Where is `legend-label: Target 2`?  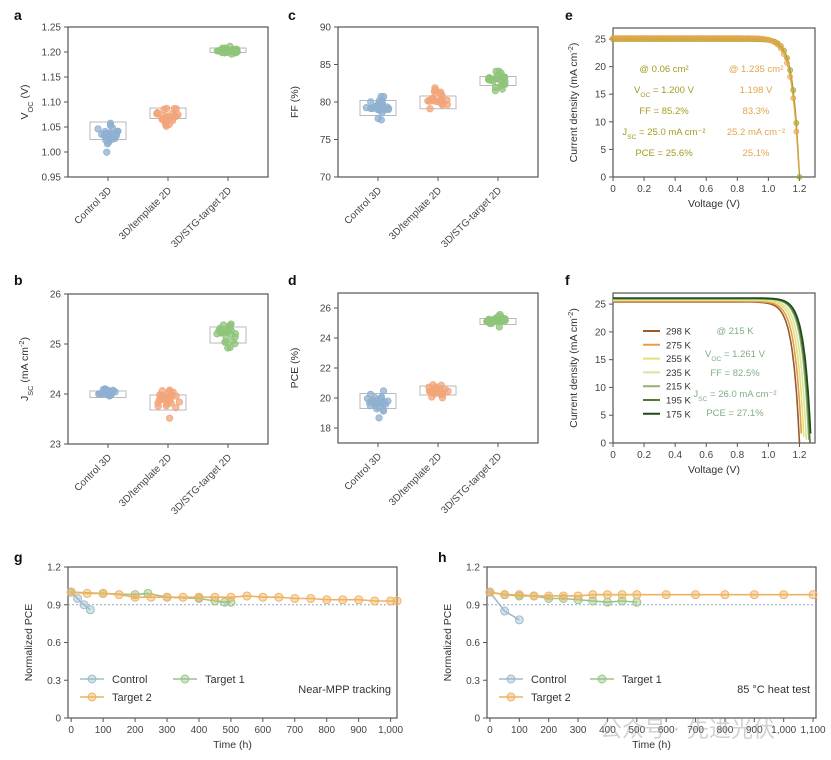 legend-label: Target 2 is located at coordinates (132, 698).